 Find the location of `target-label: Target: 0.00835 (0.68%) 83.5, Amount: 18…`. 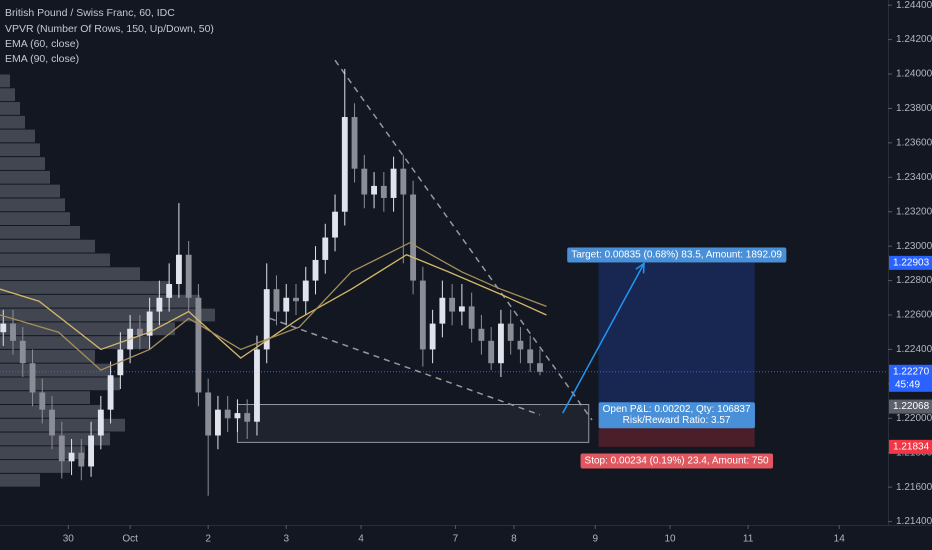

target-label: Target: 0.00835 (0.68%) 83.5, Amount: 18… is located at coordinates (676, 254).